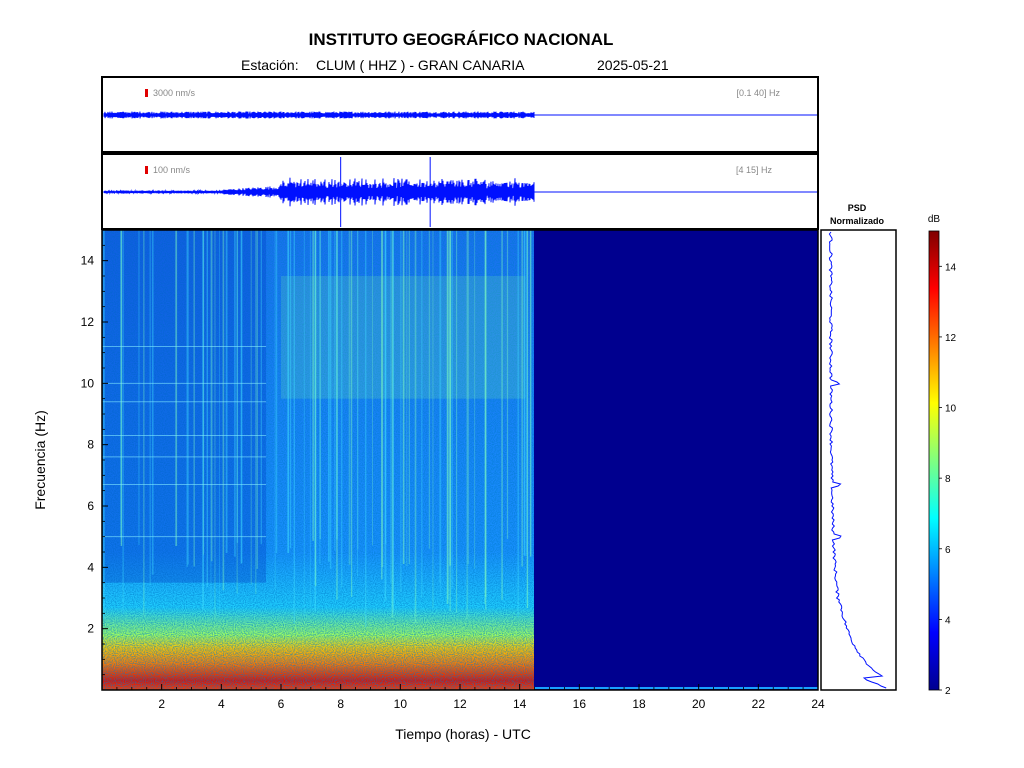 This screenshot has height=768, width=1024. I want to click on x-tick-label: 24, so click(818, 704).